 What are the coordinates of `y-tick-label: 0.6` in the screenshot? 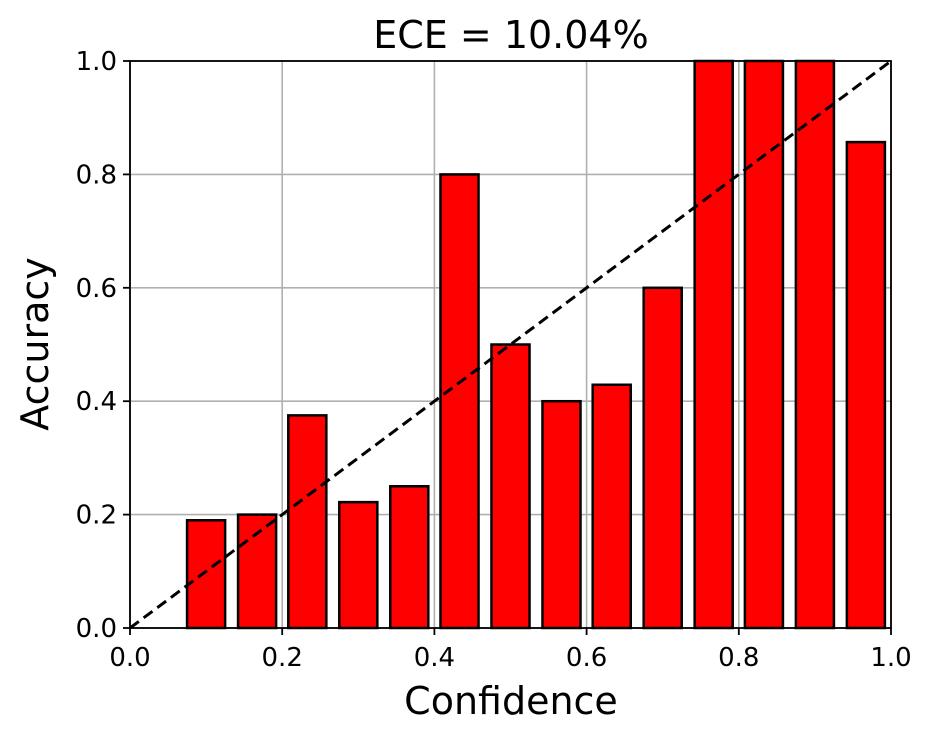 It's located at (96, 289).